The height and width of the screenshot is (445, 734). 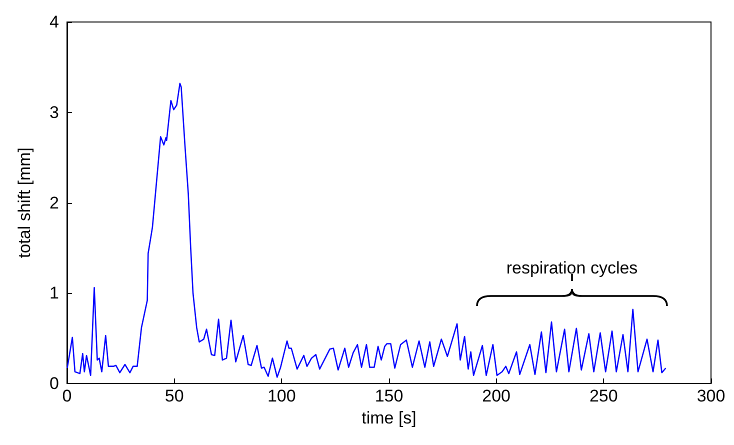 I want to click on y-tick-label: 0, so click(x=54, y=383).